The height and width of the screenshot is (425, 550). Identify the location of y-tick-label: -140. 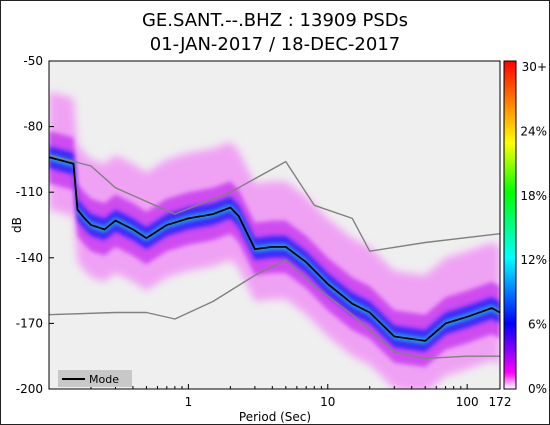
(29, 258).